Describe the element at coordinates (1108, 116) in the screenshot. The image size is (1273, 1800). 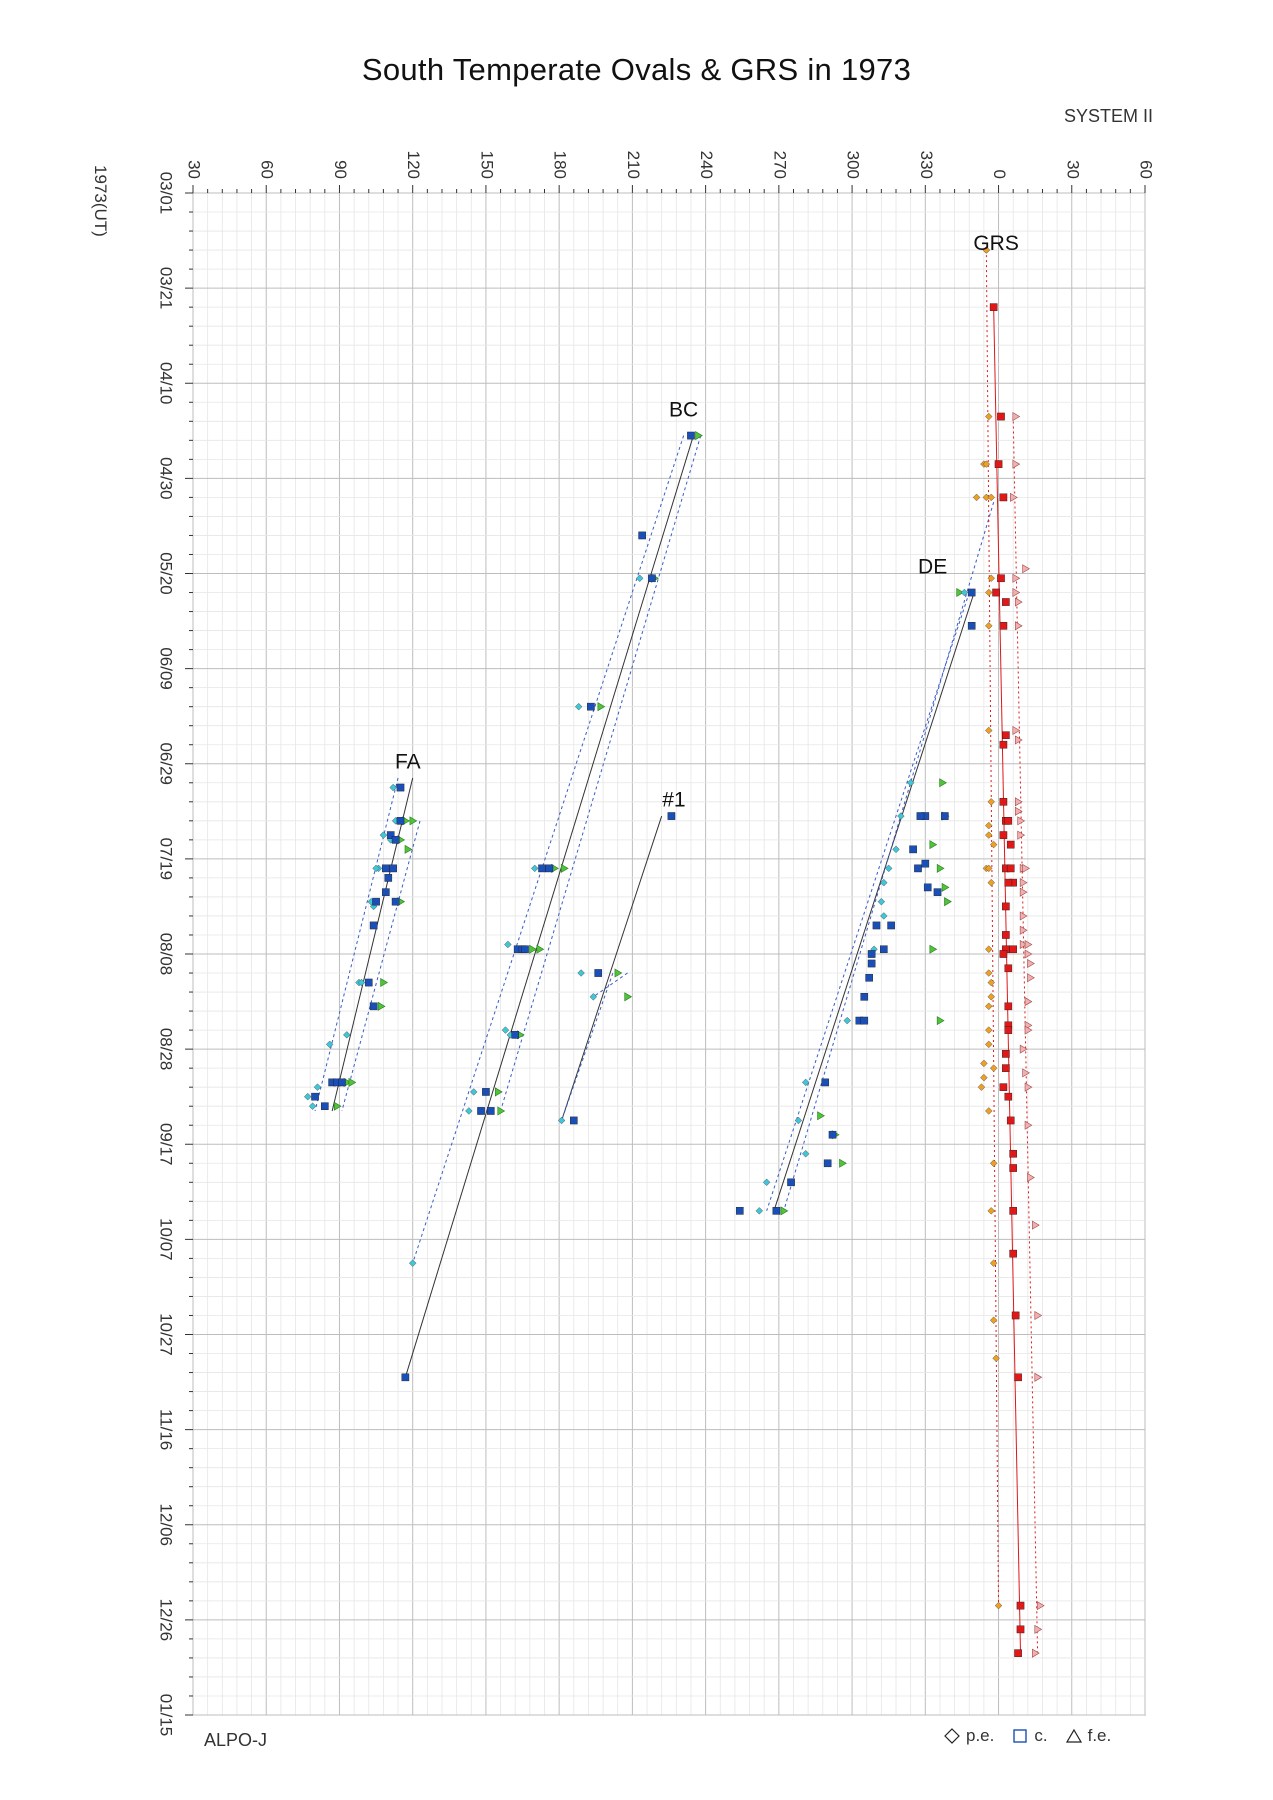
I see `system-label: SYSTEM II` at that location.